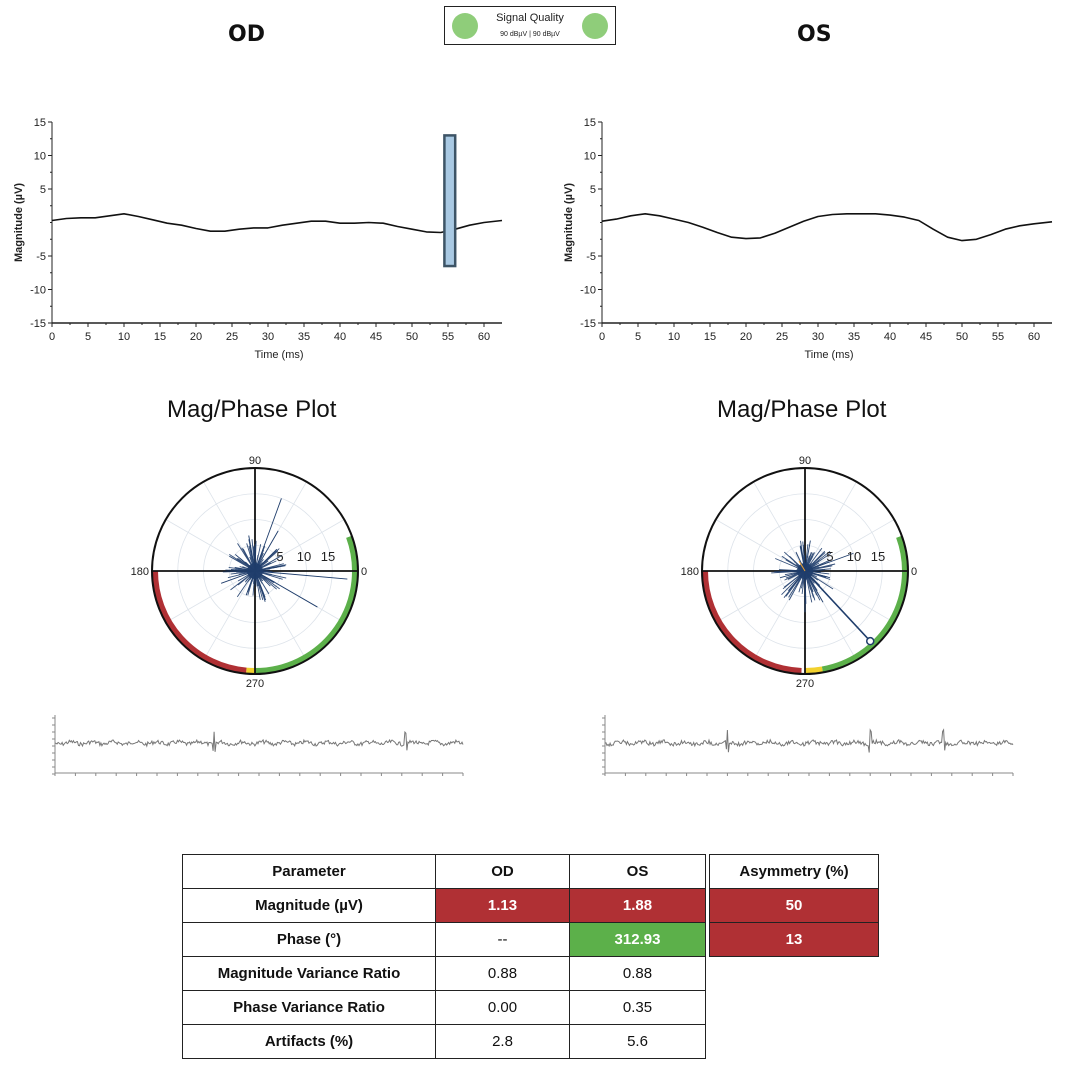 The height and width of the screenshot is (1070, 1078). What do you see at coordinates (530, 18) in the screenshot?
I see `signal-quality-title: Signal Quality` at bounding box center [530, 18].